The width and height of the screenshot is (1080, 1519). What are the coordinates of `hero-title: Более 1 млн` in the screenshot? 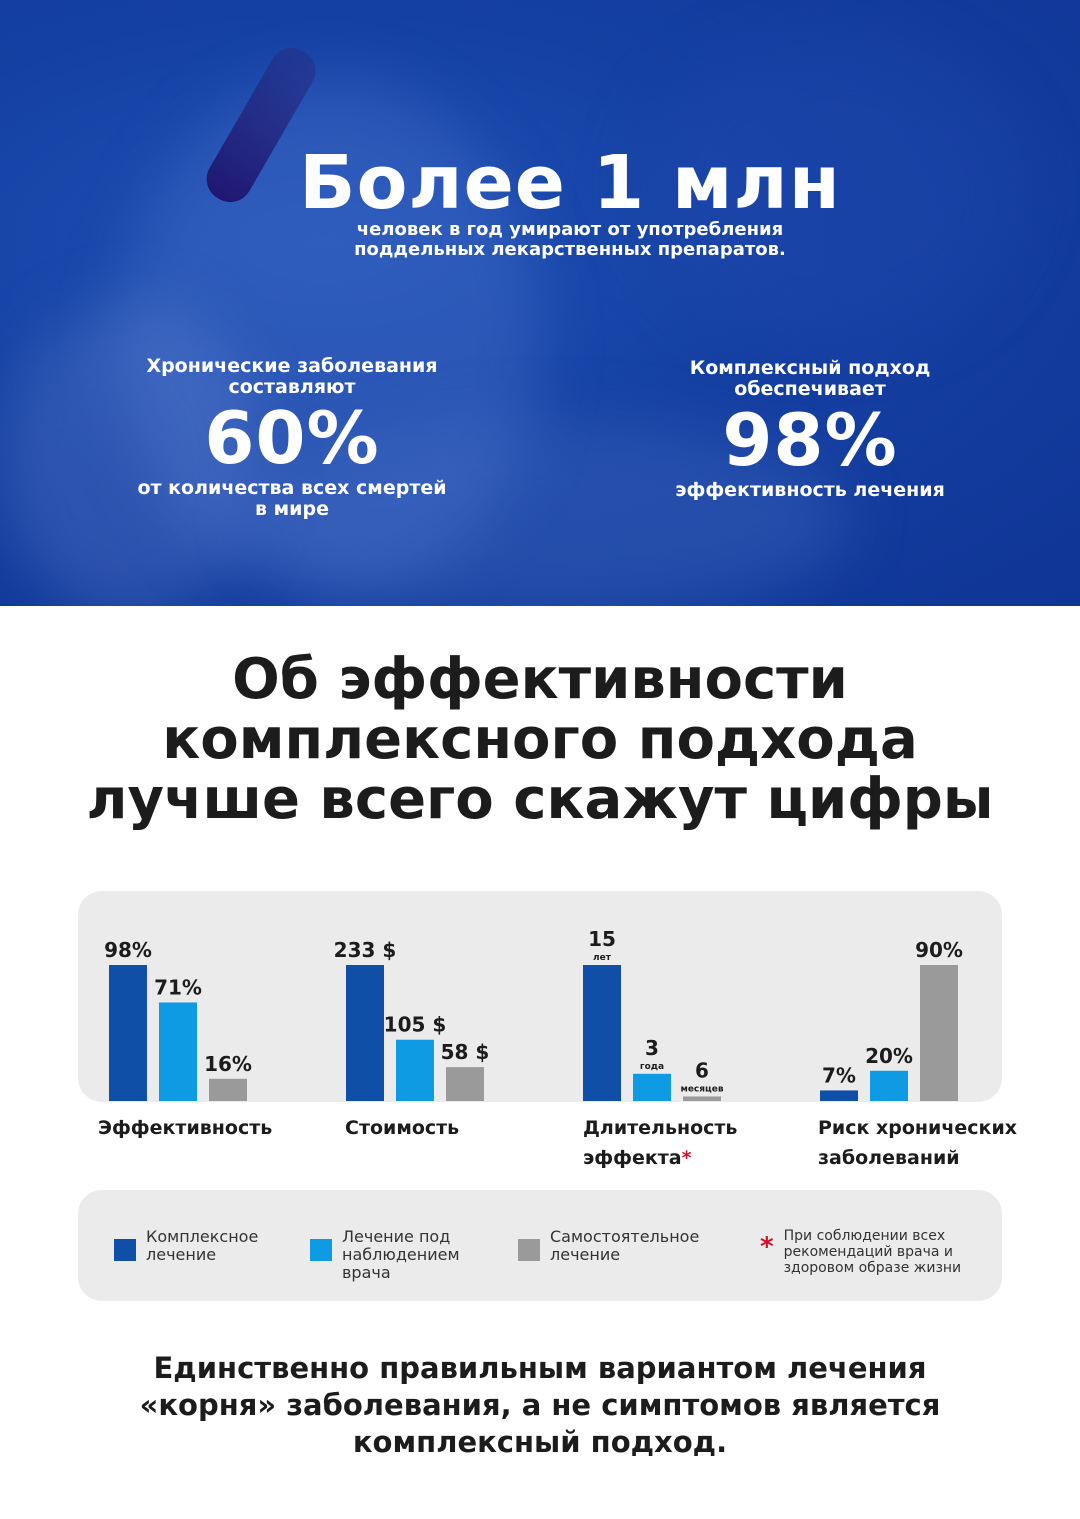 It's located at (570, 183).